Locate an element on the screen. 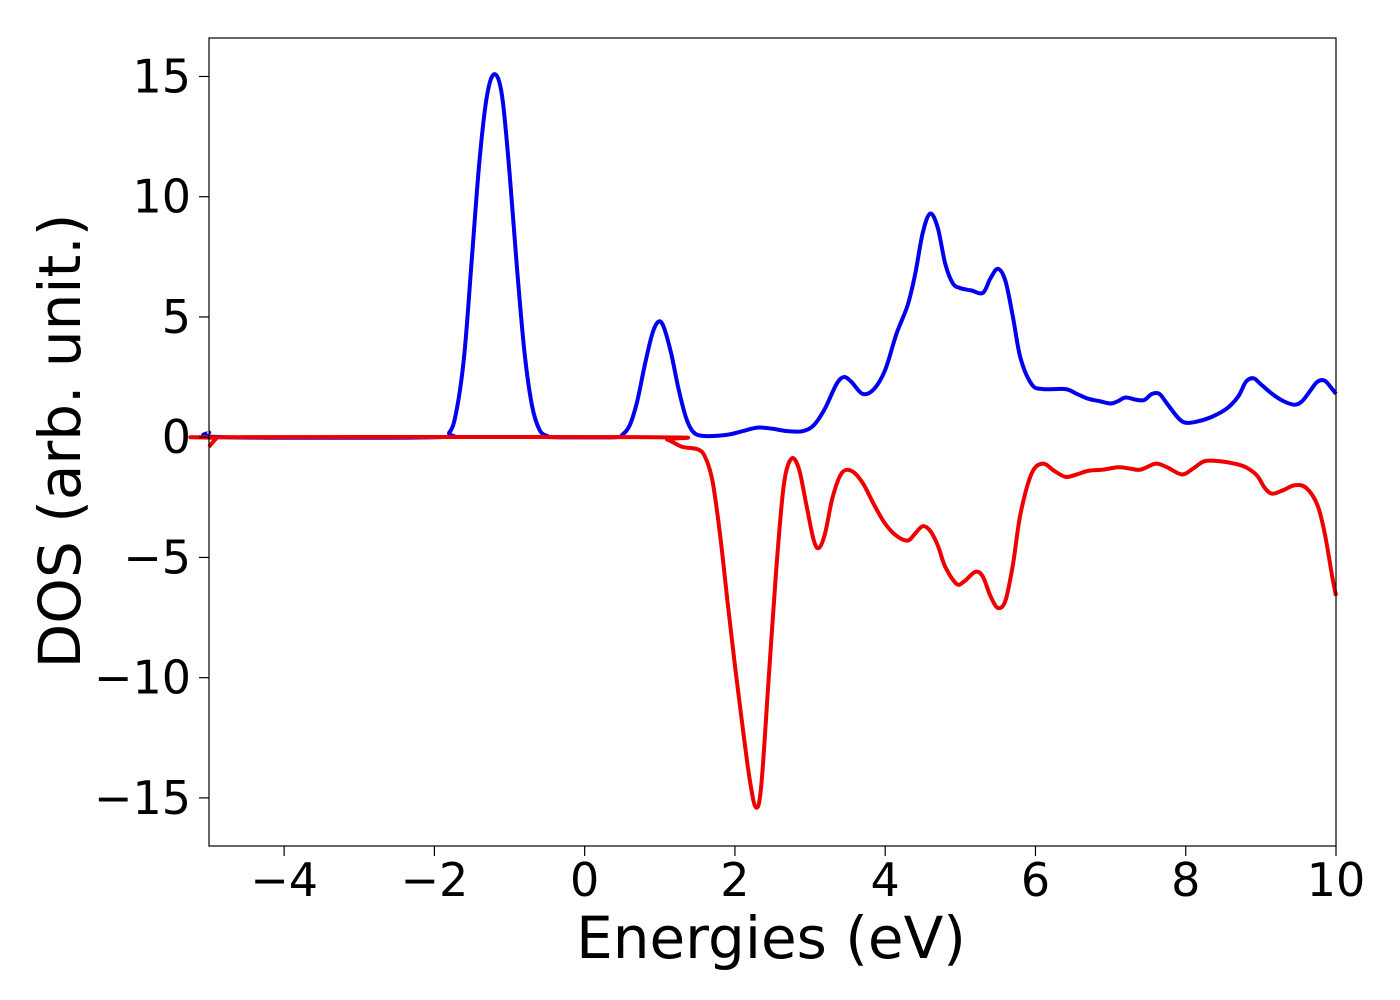  y-axis-label: DOS (arb. unit.) is located at coordinates (60, 441).